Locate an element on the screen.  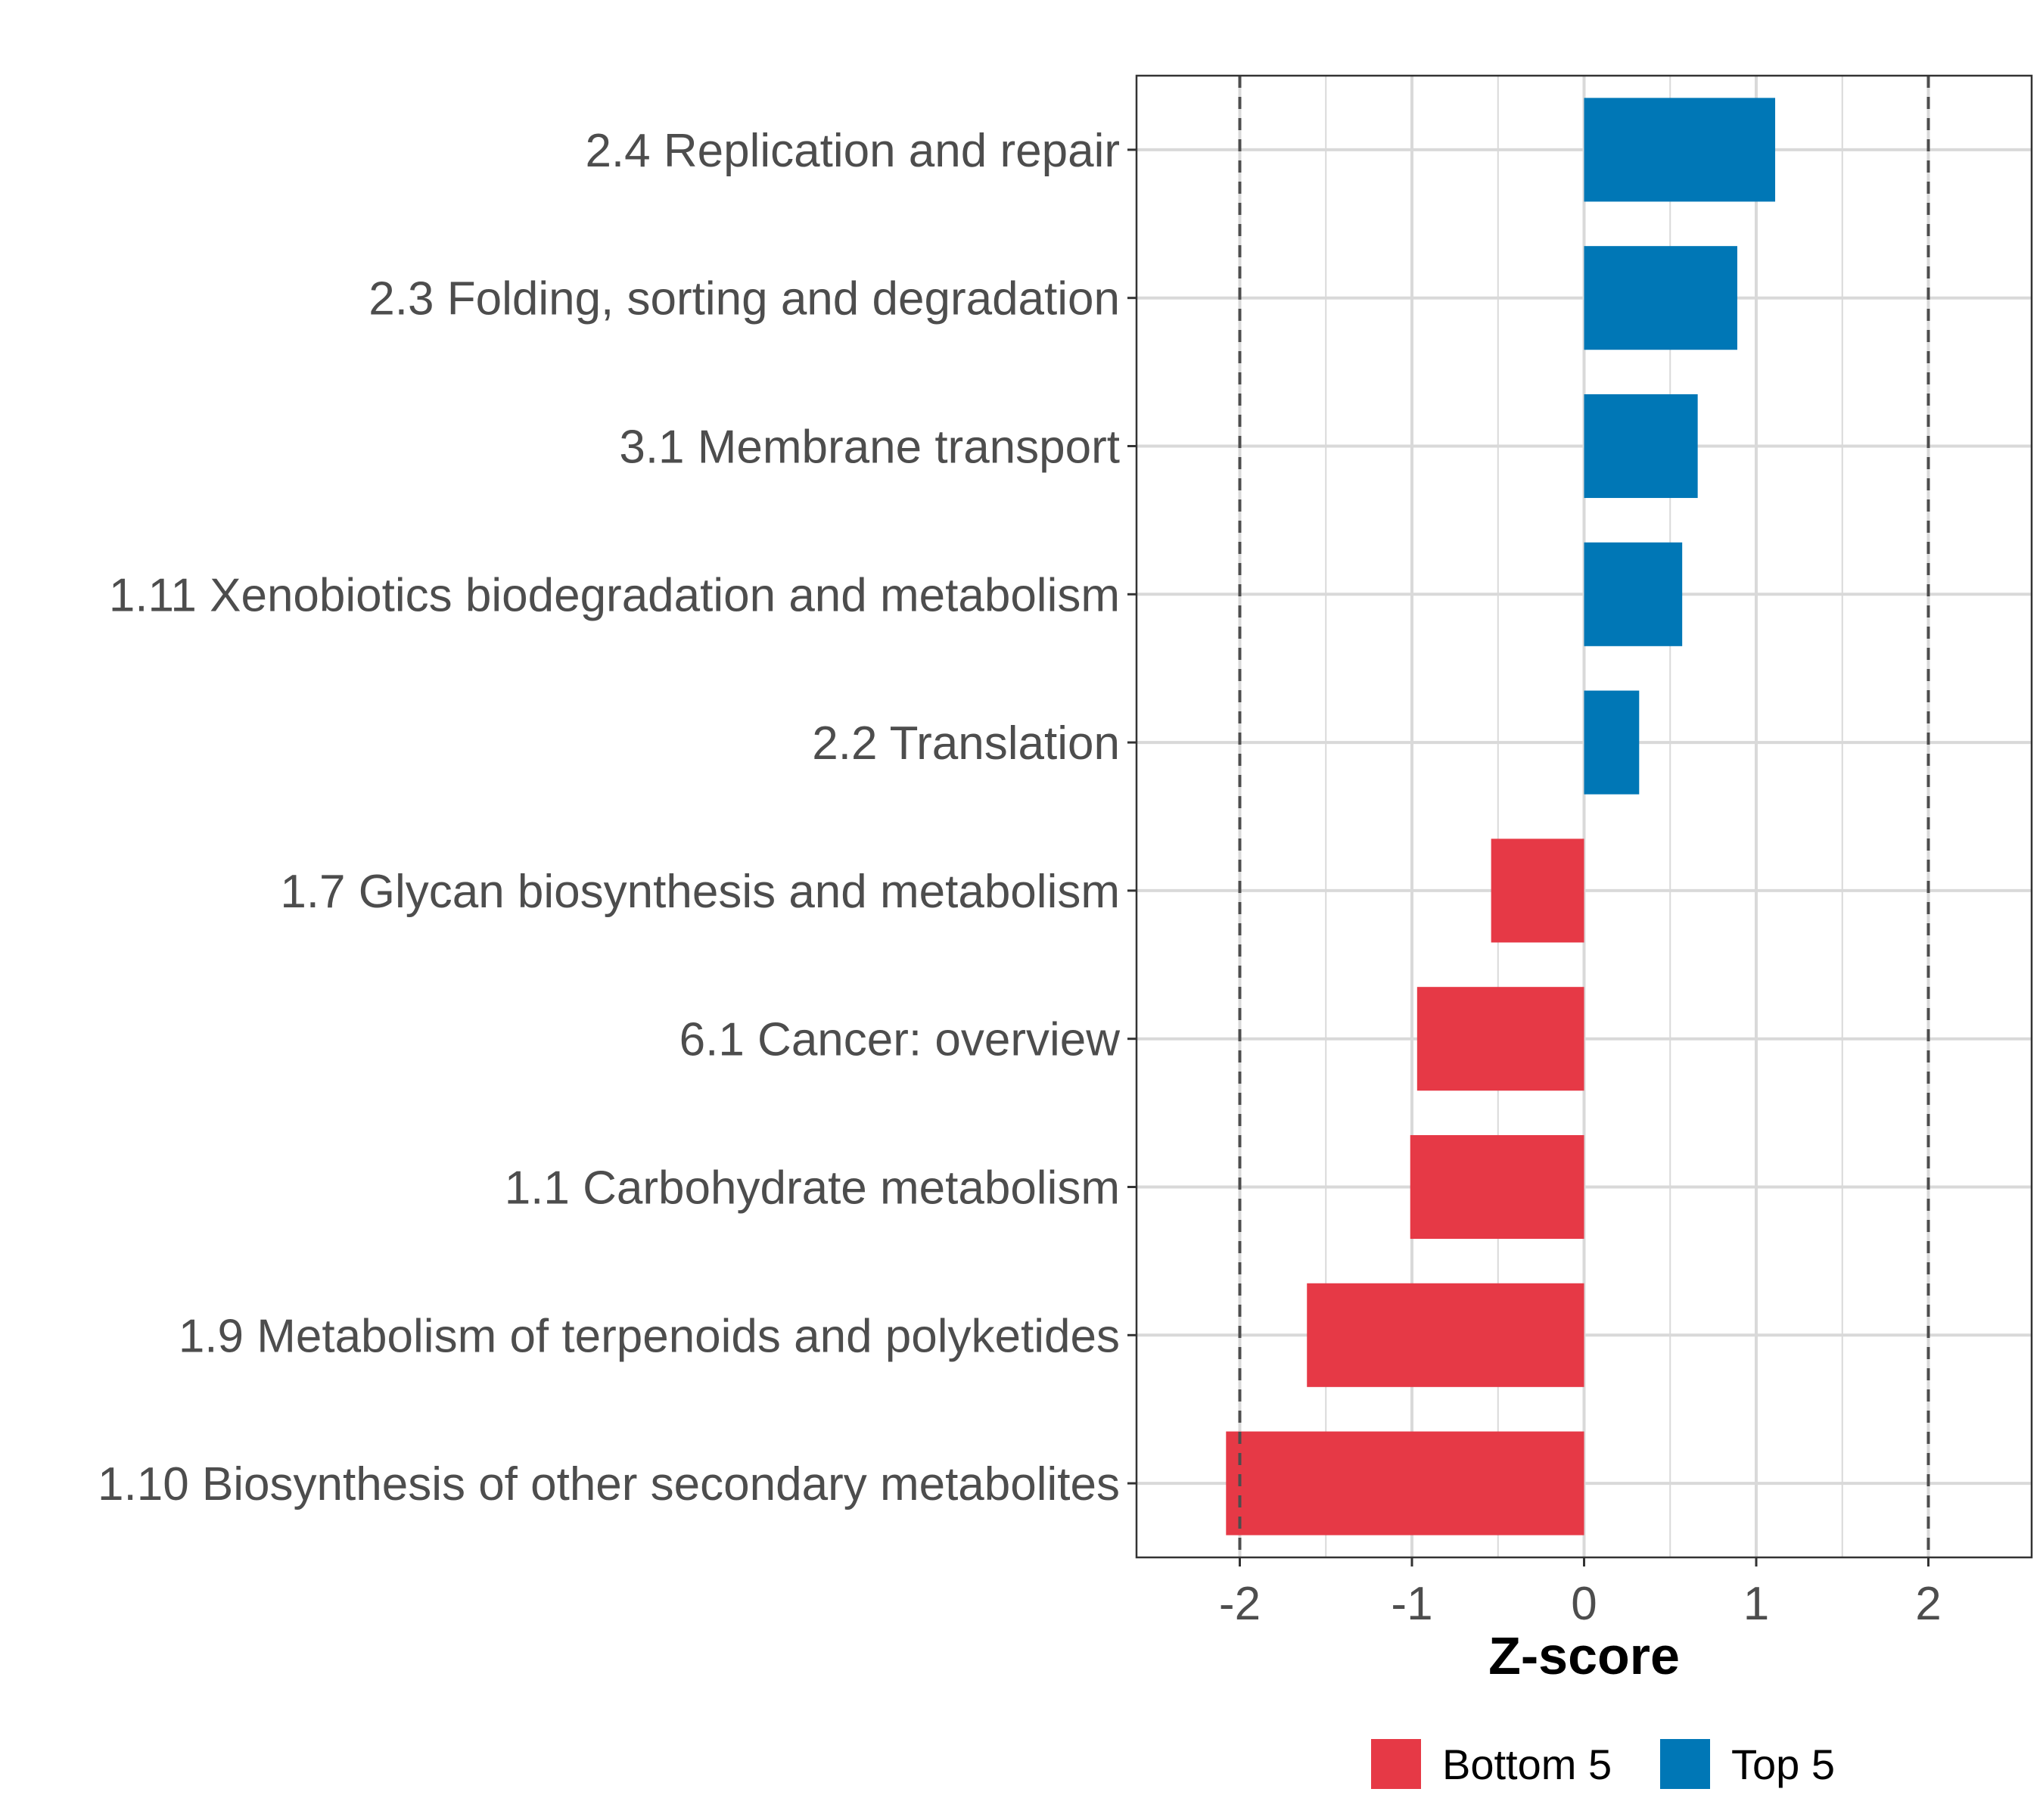
category-label: 2.3 Folding, sorting and degradation is located at coordinates (744, 299).